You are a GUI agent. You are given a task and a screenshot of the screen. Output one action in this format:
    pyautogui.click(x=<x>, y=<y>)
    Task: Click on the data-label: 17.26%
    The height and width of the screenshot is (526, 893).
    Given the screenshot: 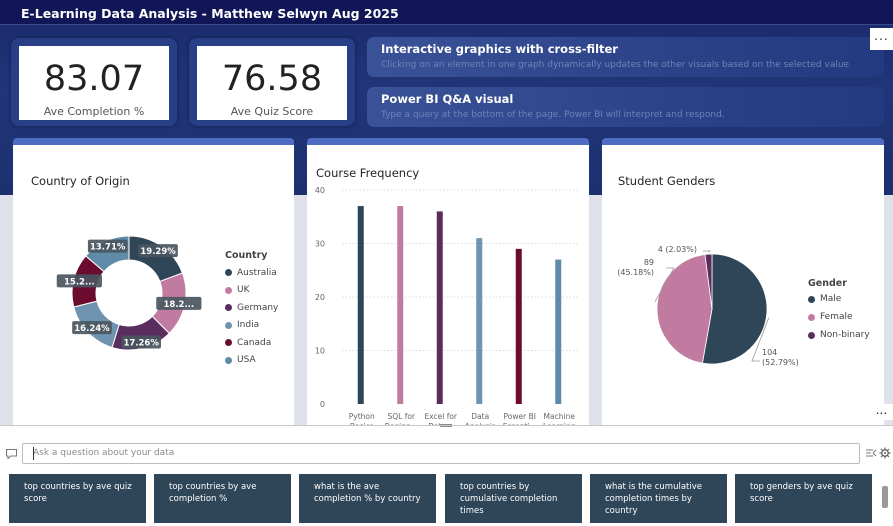 What is the action you would take?
    pyautogui.click(x=141, y=344)
    